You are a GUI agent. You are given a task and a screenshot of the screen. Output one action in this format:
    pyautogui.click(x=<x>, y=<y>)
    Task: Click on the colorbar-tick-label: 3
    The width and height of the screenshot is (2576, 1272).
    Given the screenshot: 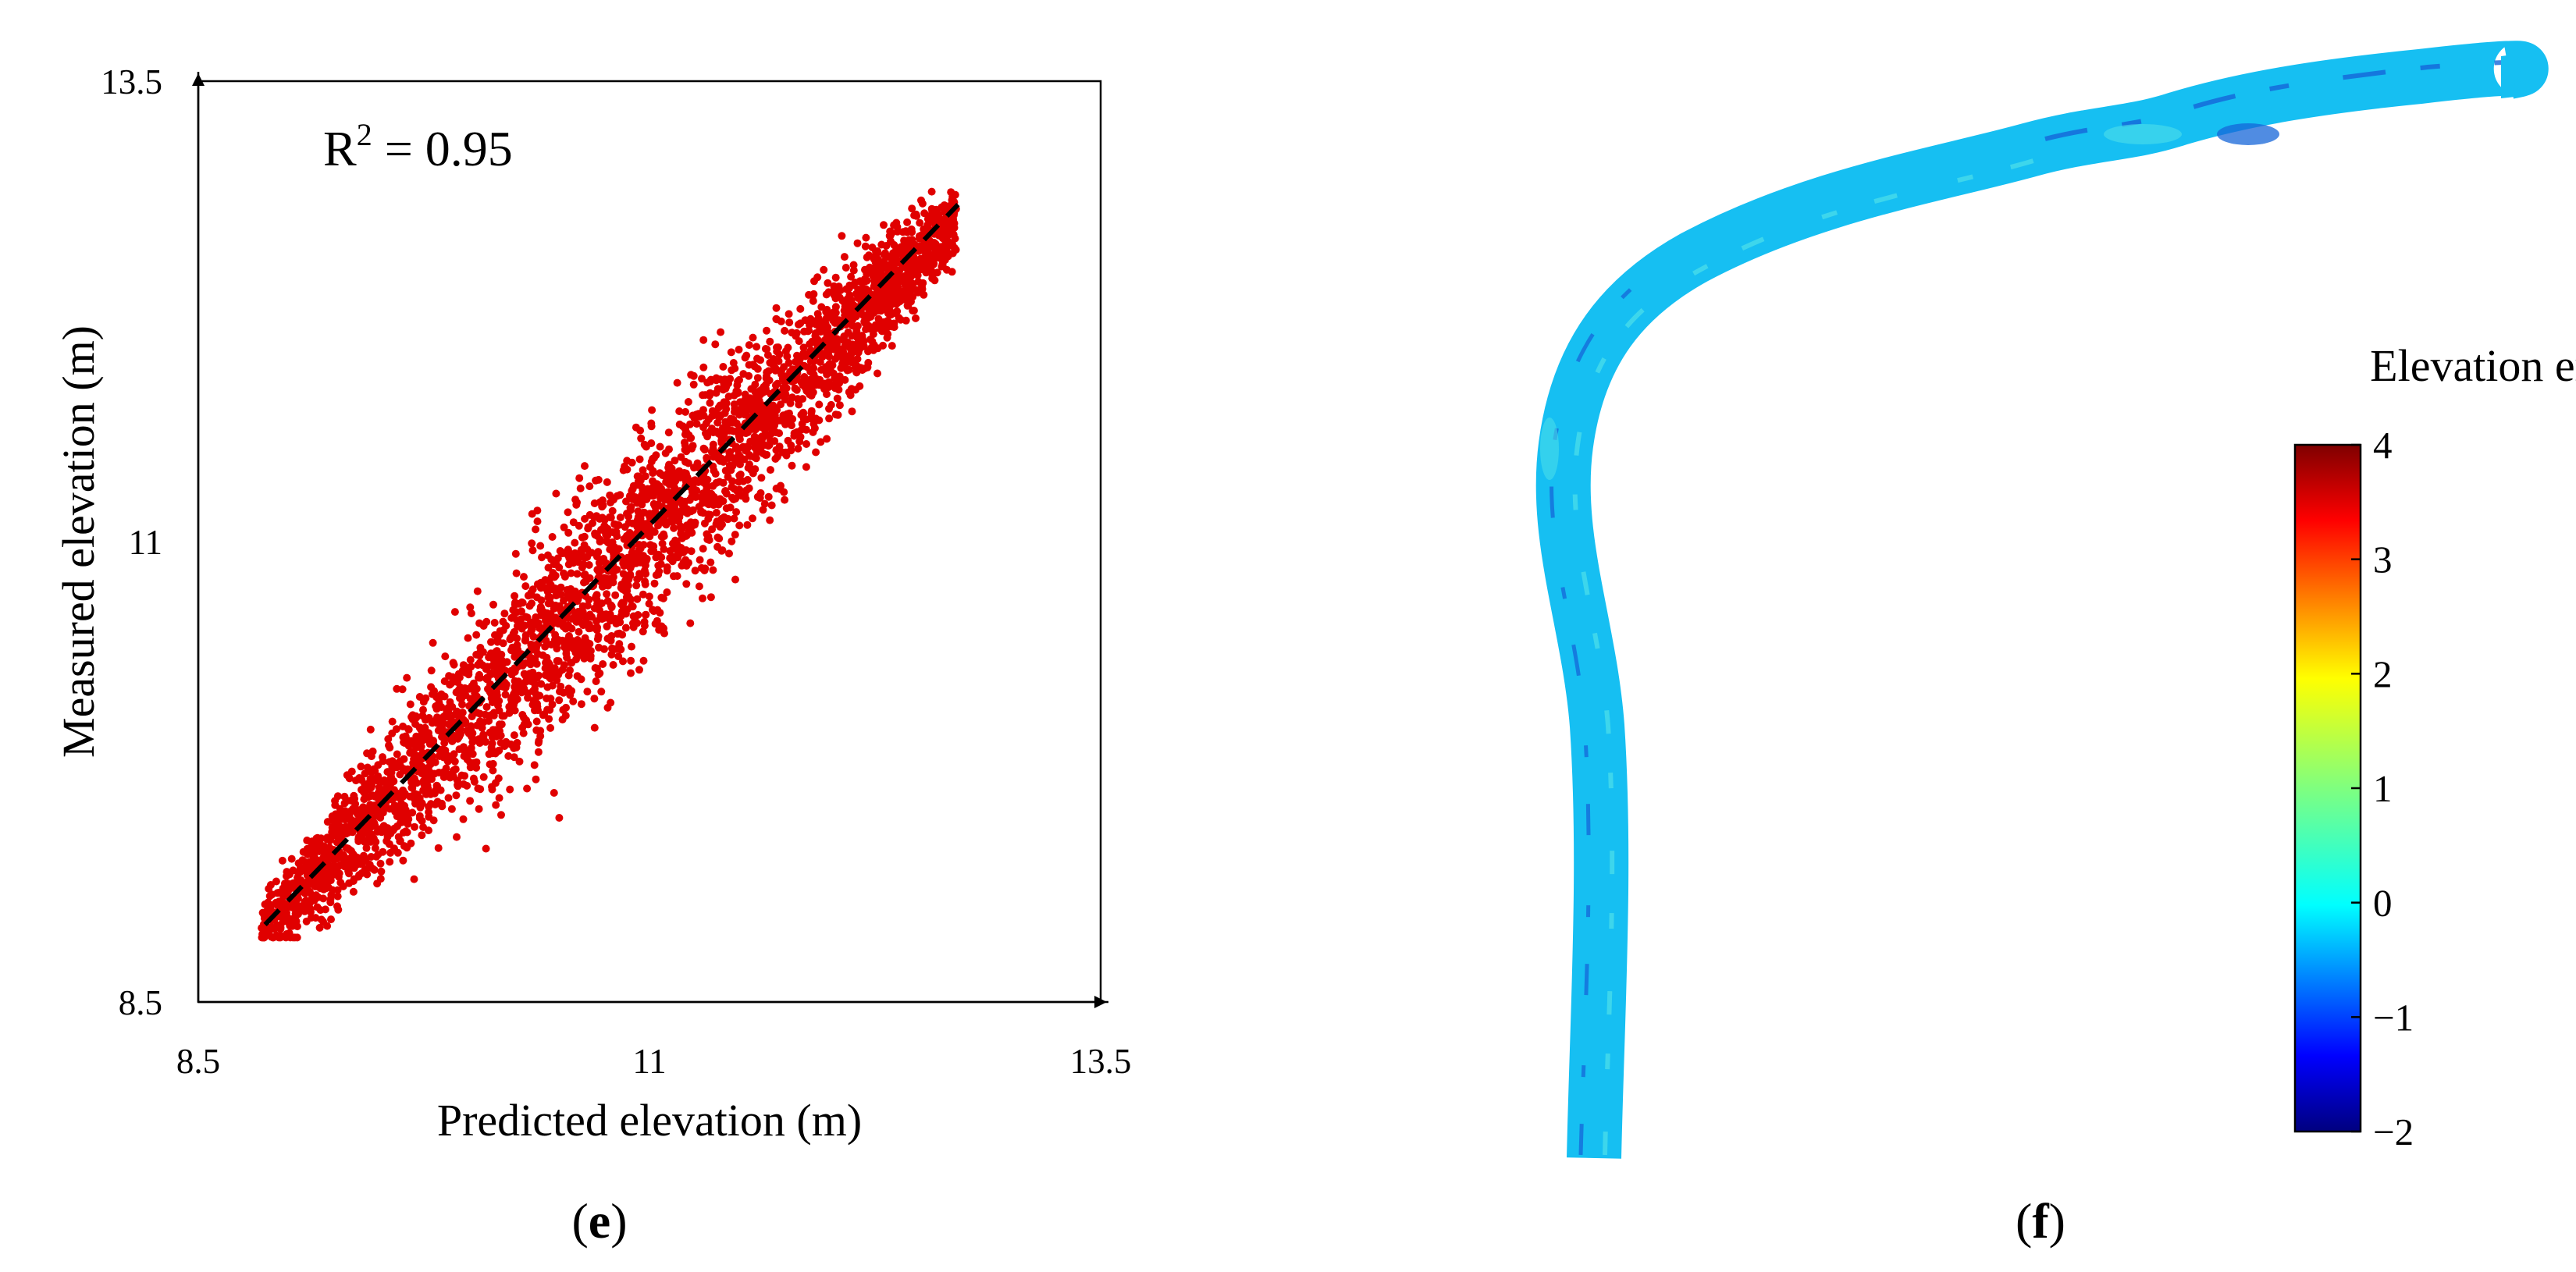 What is the action you would take?
    pyautogui.click(x=2383, y=560)
    